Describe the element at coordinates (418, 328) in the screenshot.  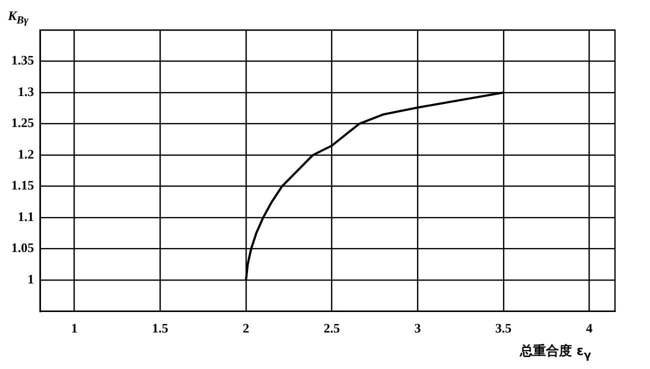
I see `x-tick-label: 3` at that location.